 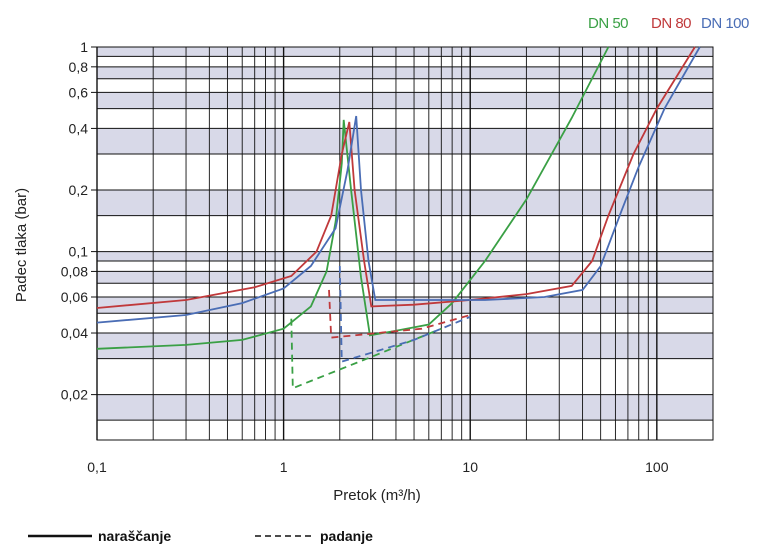 I want to click on y-tick-label: 0,1, so click(x=79, y=252).